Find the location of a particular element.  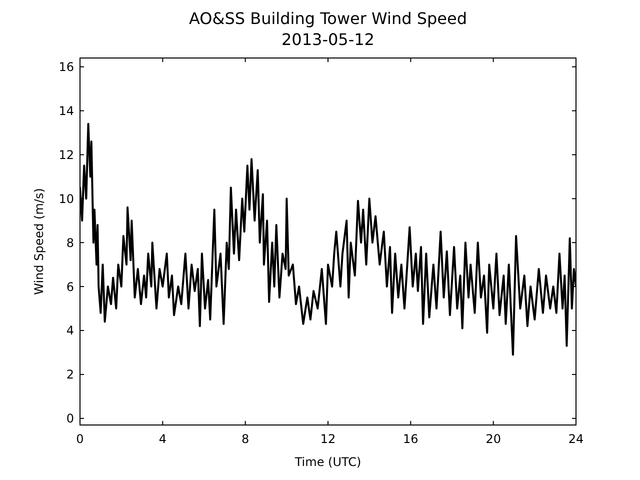

y-tick-label: 16 is located at coordinates (66, 67).